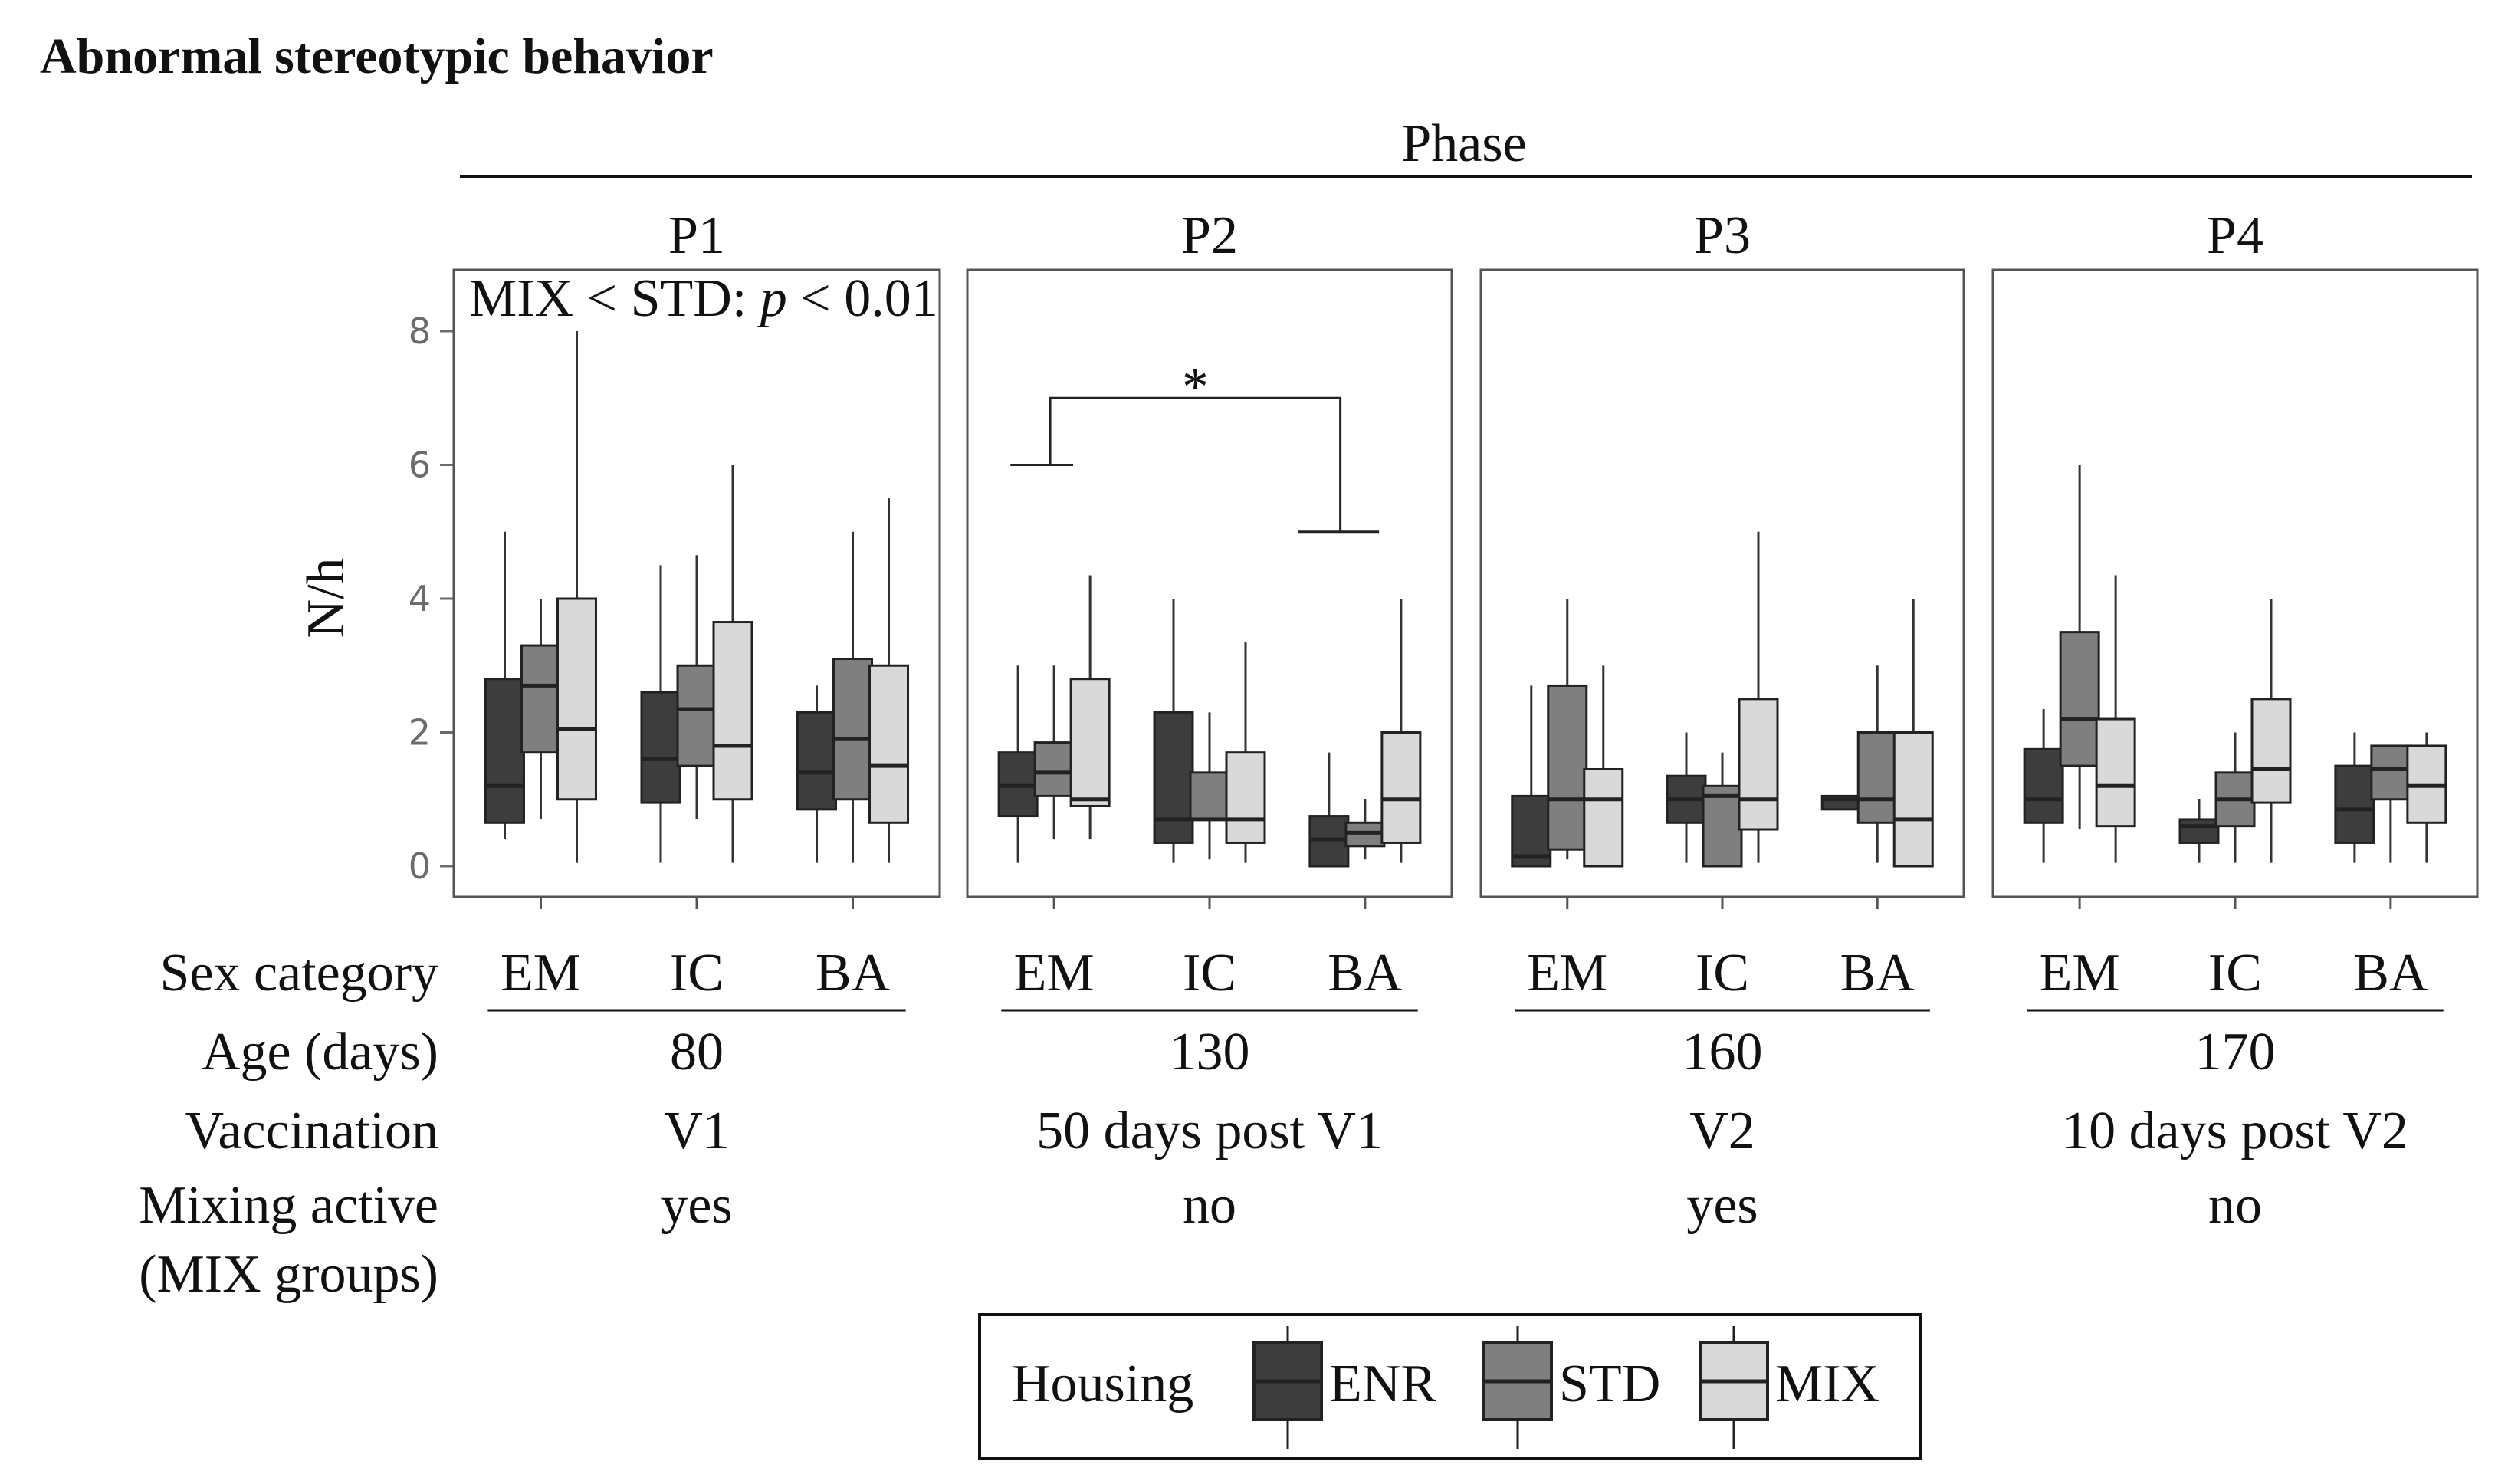 The width and height of the screenshot is (2508, 1484). Describe the element at coordinates (1209, 1131) in the screenshot. I see `vaccination-value: 50 days post V1` at that location.